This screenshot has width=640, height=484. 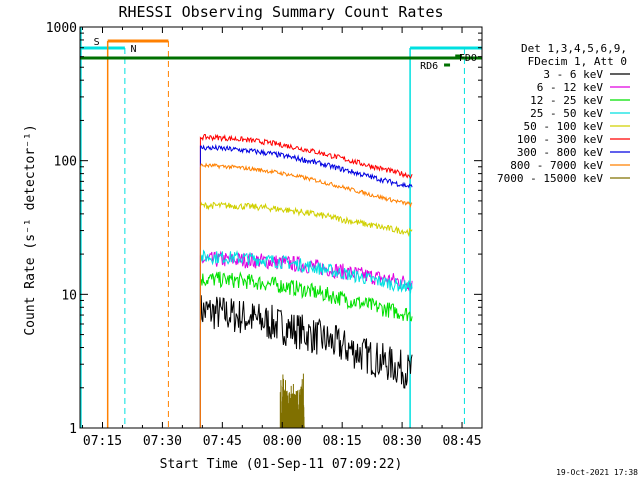 What do you see at coordinates (597, 472) in the screenshot?
I see `generation-timestamp: 19-Oct-2021 17:38` at bounding box center [597, 472].